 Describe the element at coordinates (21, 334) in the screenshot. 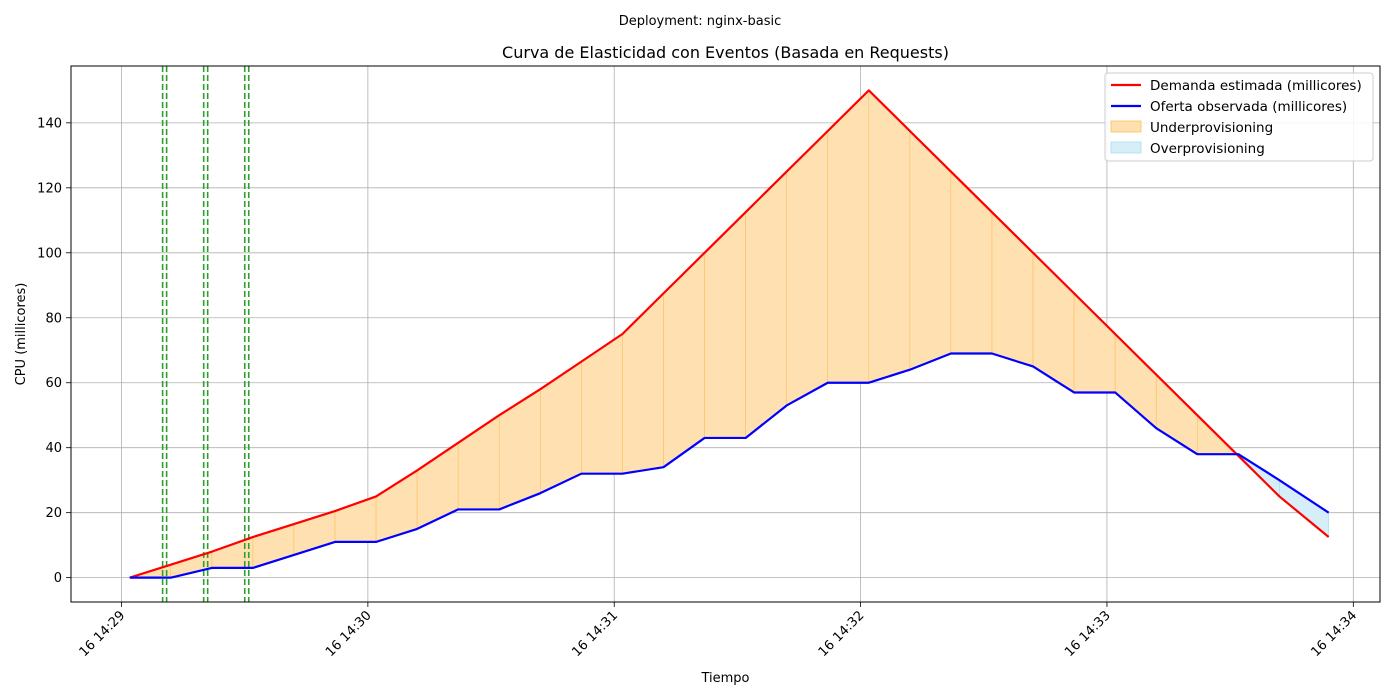

I see `y-axis-label: CPU (millicores)` at that location.